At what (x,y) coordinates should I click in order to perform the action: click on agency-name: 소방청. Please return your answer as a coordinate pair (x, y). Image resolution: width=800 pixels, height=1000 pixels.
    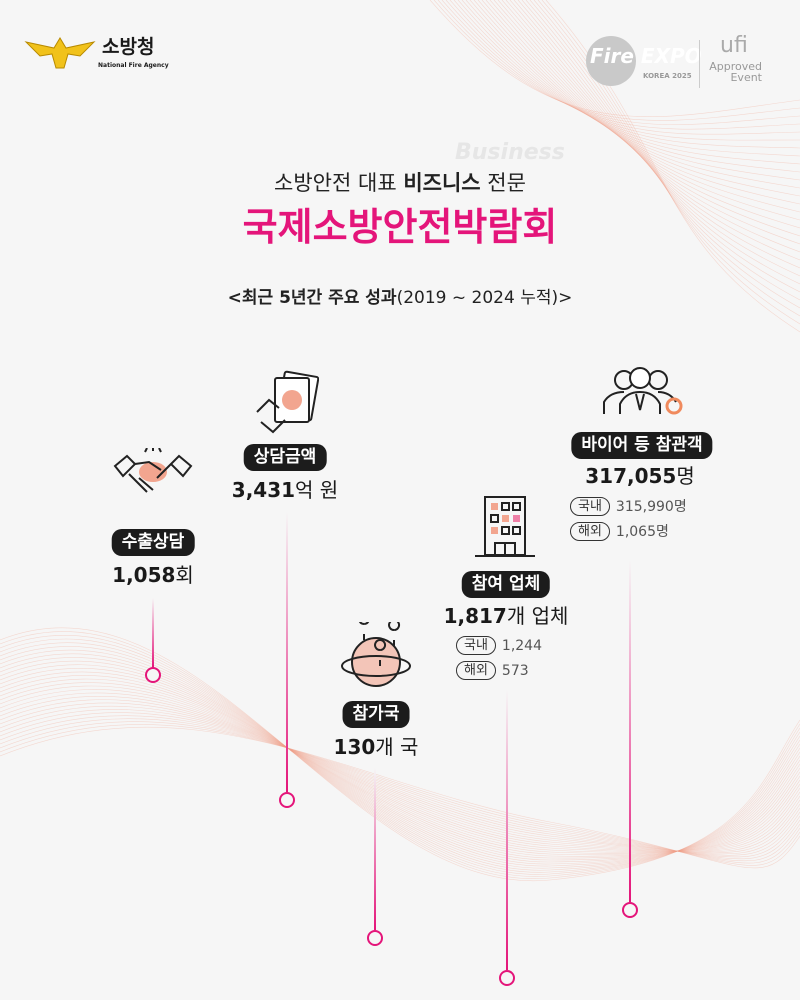
    Looking at the image, I should click on (128, 47).